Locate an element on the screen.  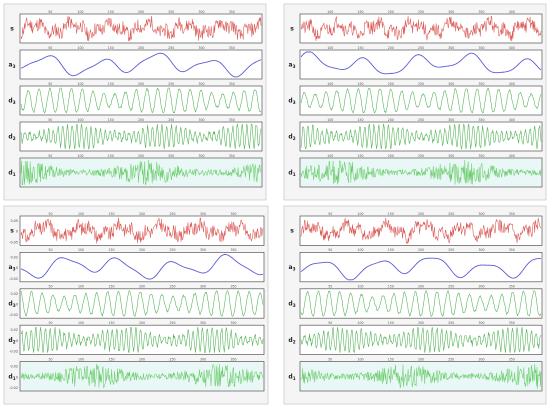
panel-d2: 100 150 200 250 300 350 400 d2 is located at coordinates (415, 135).